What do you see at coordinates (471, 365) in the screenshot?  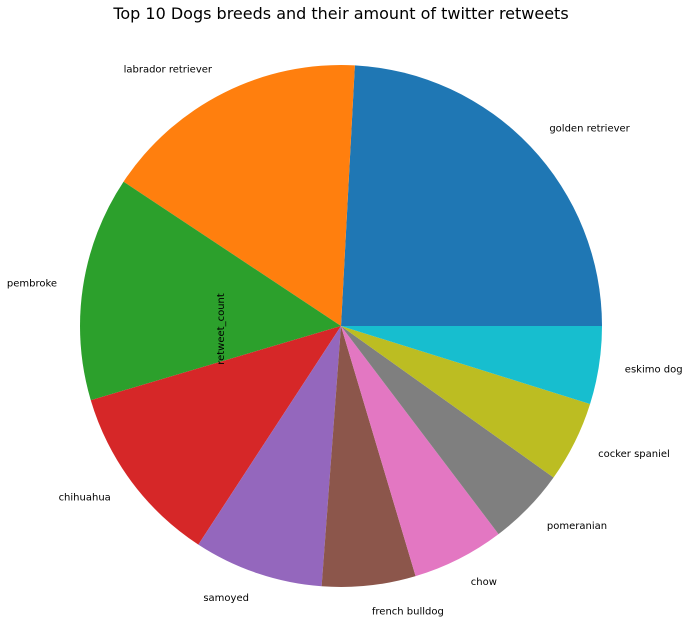 I see `pie-slice-eskimo-dog` at bounding box center [471, 365].